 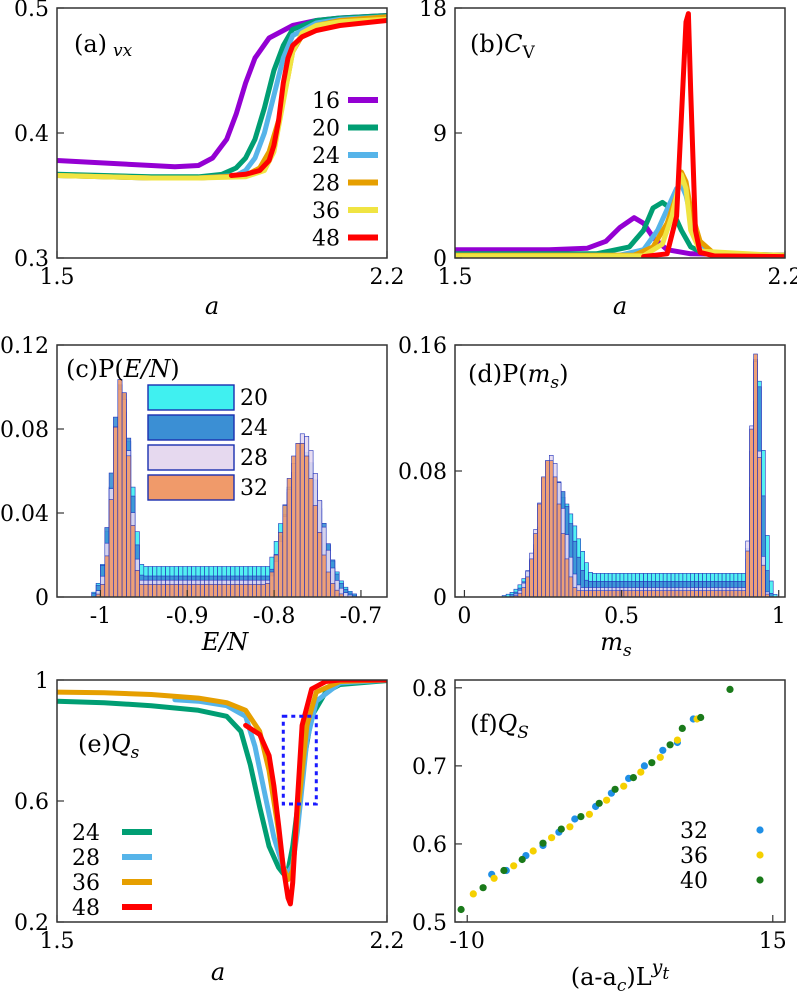 What do you see at coordinates (212, 306) in the screenshot?
I see `panel-a-xlabel: a` at bounding box center [212, 306].